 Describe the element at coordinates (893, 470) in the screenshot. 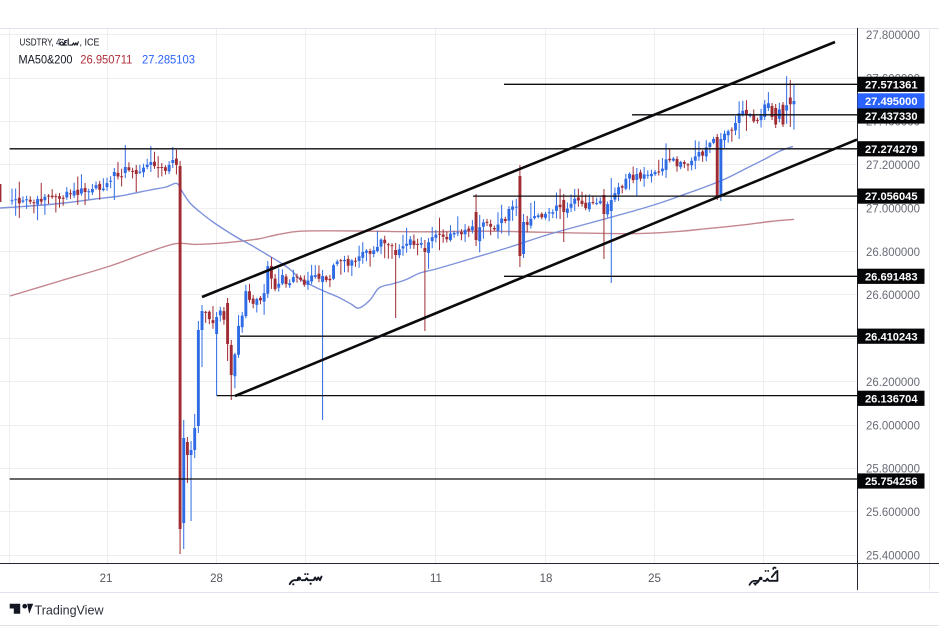

I see `svg-text: 25.800000` at that location.